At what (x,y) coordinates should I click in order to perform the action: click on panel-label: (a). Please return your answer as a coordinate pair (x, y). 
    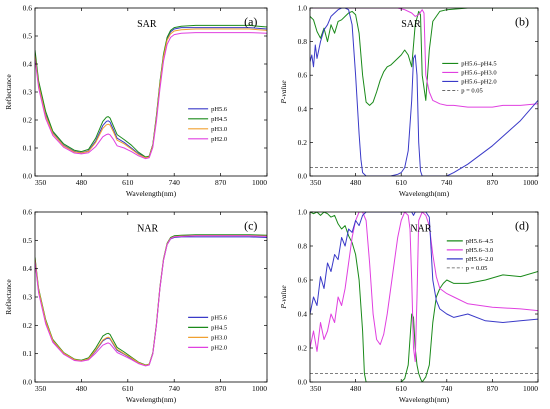
    Looking at the image, I should click on (250, 21).